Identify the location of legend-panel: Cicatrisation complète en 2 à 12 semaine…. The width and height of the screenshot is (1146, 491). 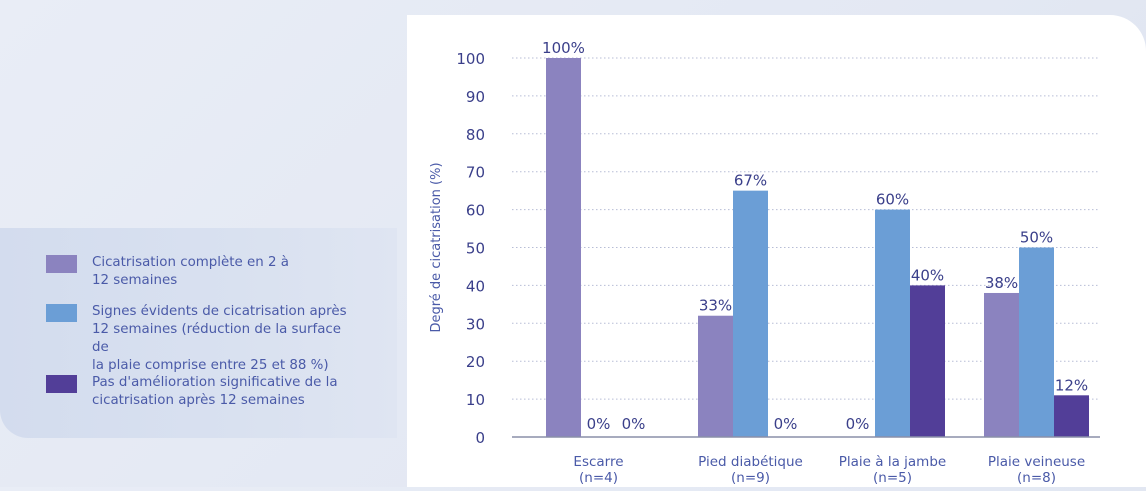
(198, 333).